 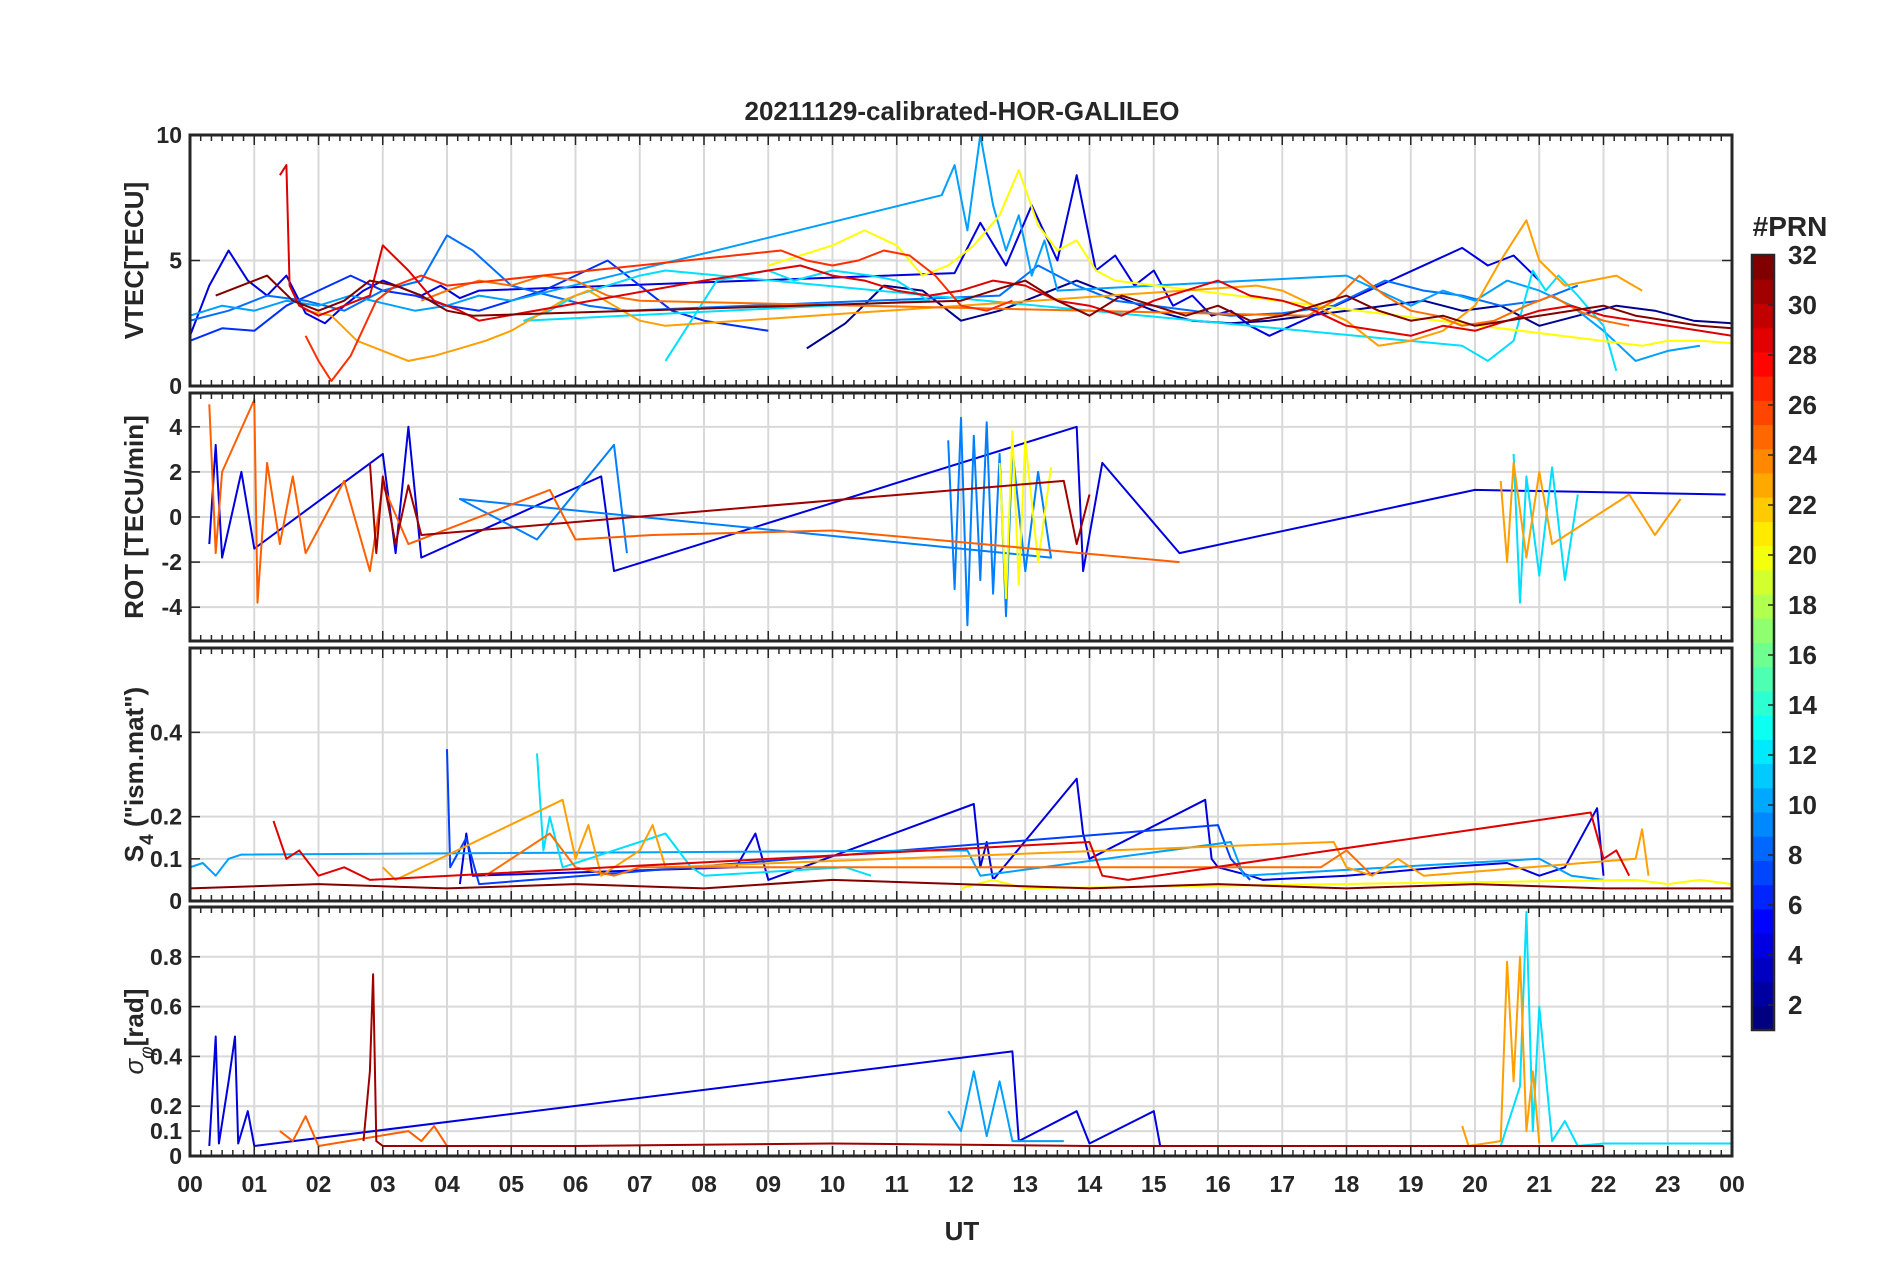 I want to click on x-tick-label: 15, so click(x=1154, y=1184).